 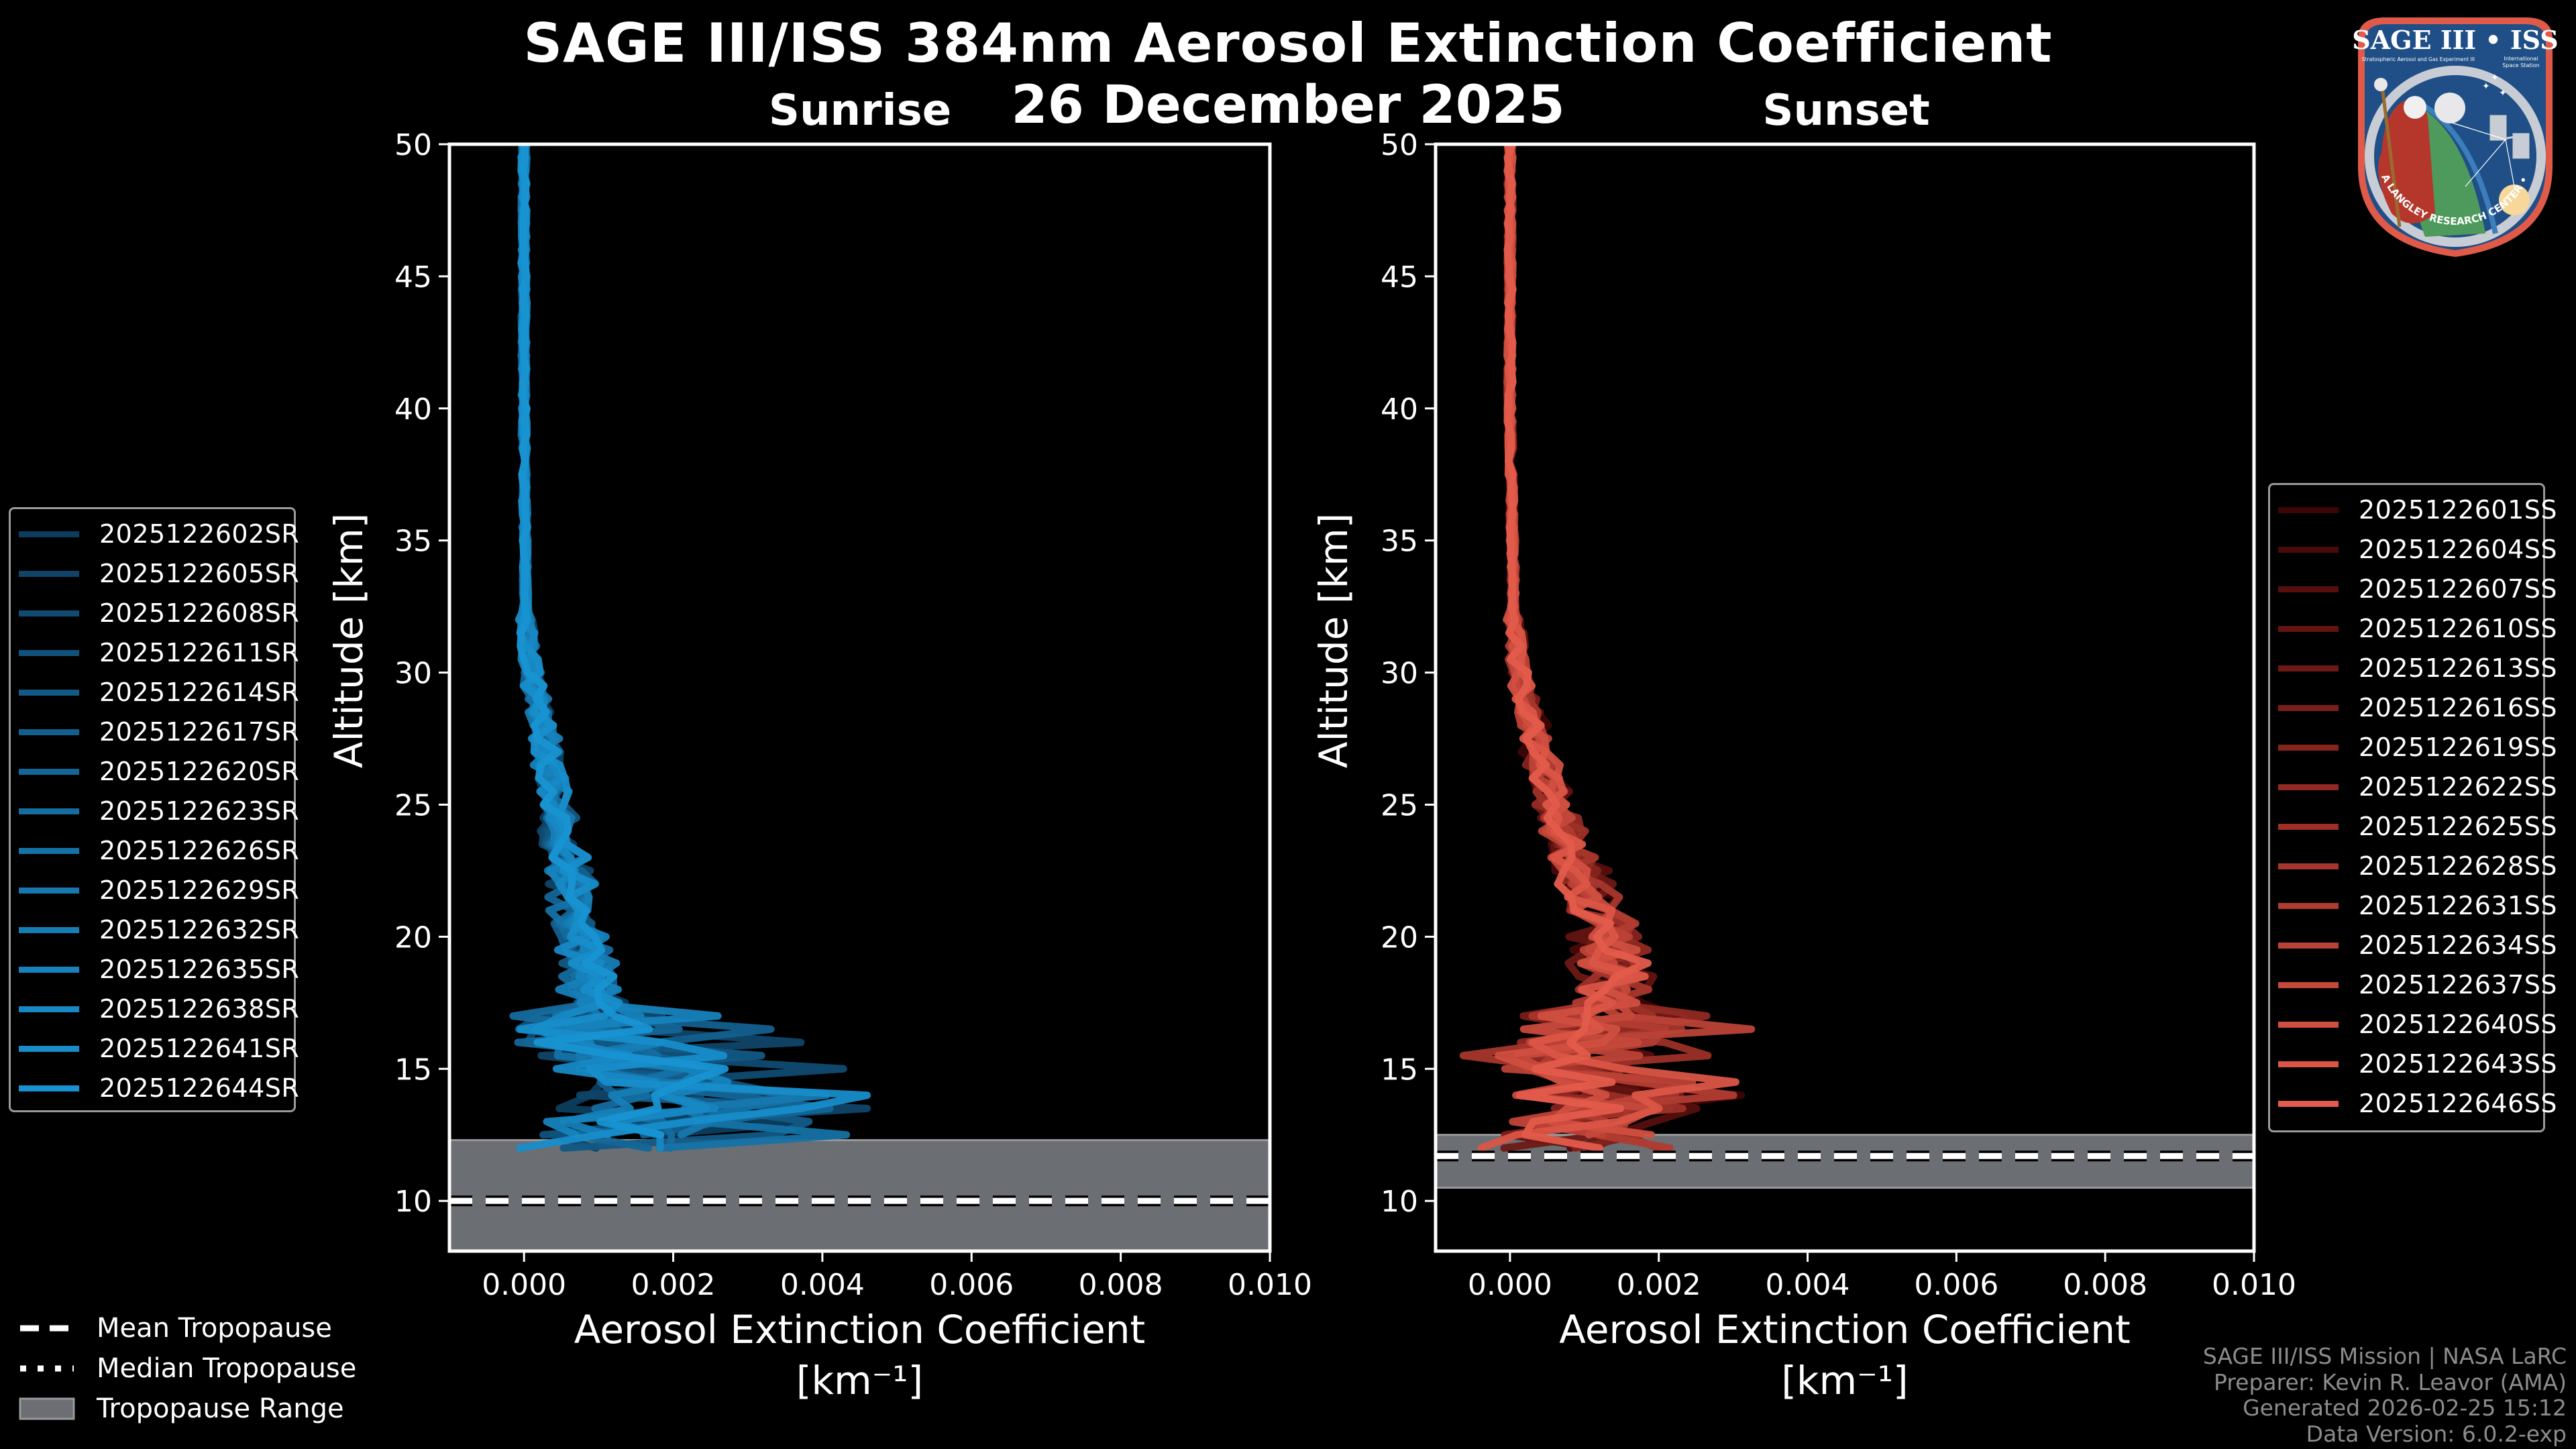 I want to click on legend-entry: 2025122635SR, so click(x=155, y=969).